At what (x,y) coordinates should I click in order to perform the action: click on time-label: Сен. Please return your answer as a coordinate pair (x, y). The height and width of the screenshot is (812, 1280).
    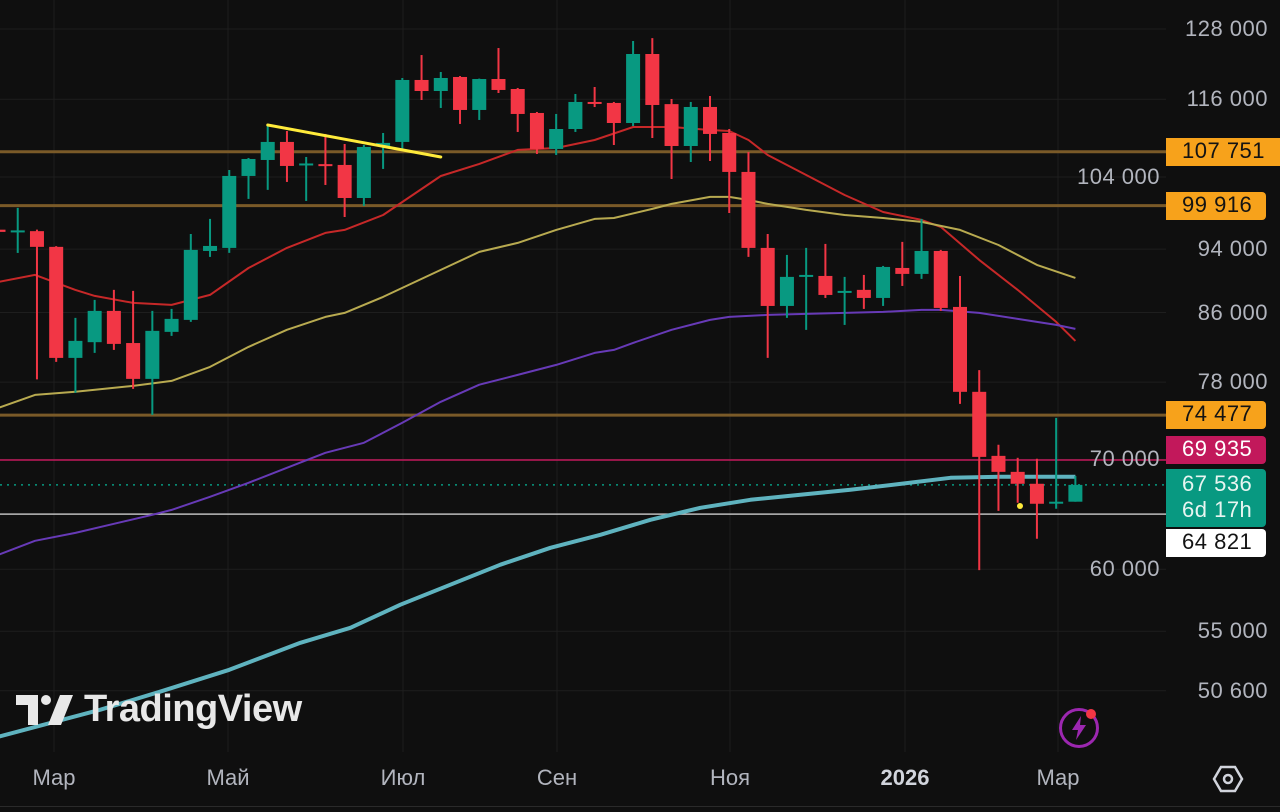
    Looking at the image, I should click on (557, 777).